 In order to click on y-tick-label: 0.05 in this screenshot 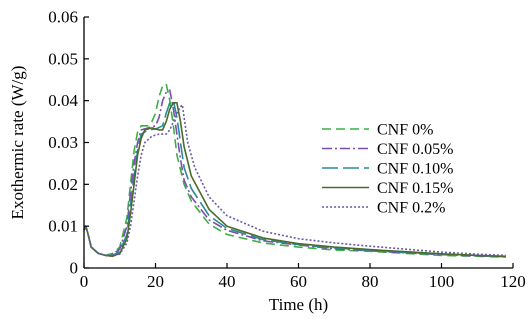, I will do `click(63, 58)`.